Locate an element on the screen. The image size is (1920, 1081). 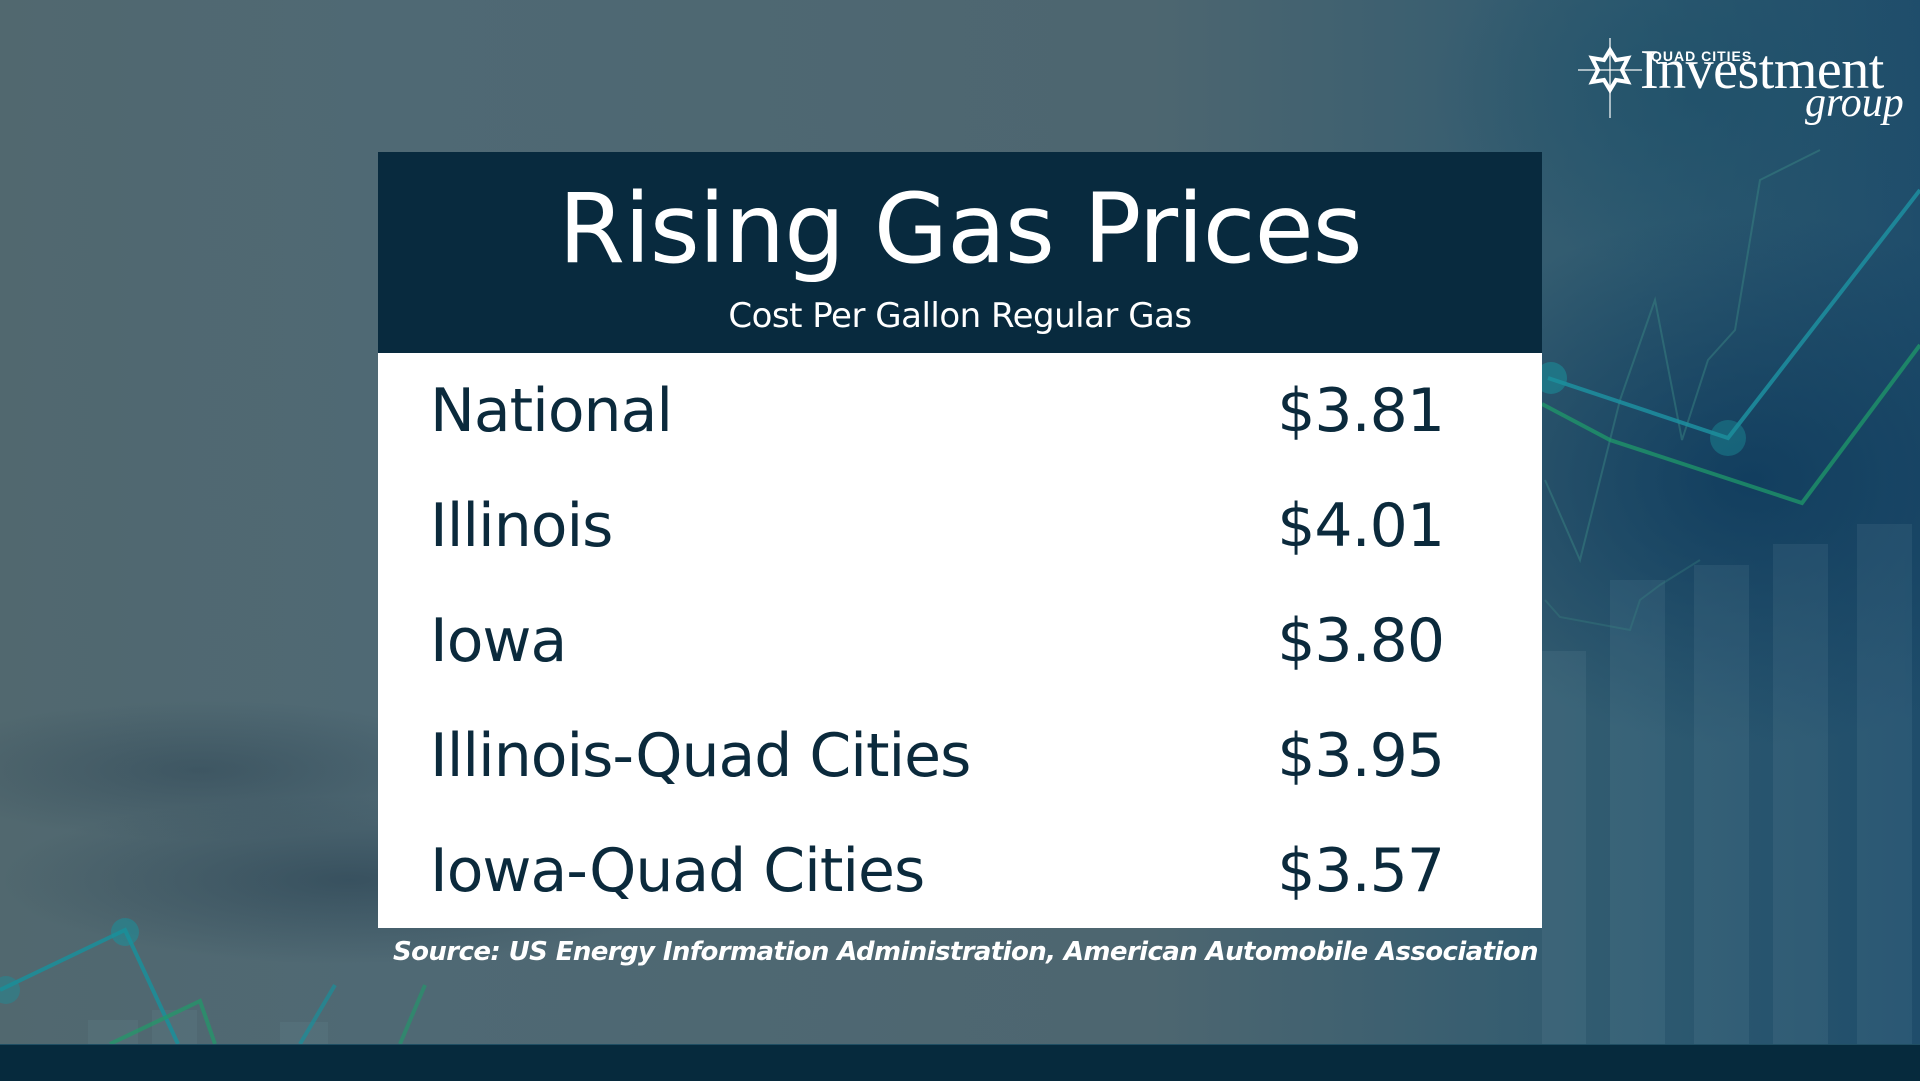
page-subtitle: Cost Per Gallon Regular Gas is located at coordinates (960, 316).